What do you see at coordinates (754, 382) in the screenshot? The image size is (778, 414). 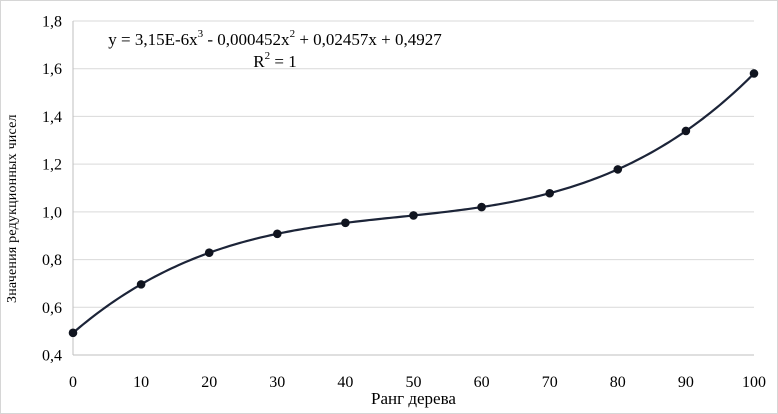 I see `x-tick-label: 100` at bounding box center [754, 382].